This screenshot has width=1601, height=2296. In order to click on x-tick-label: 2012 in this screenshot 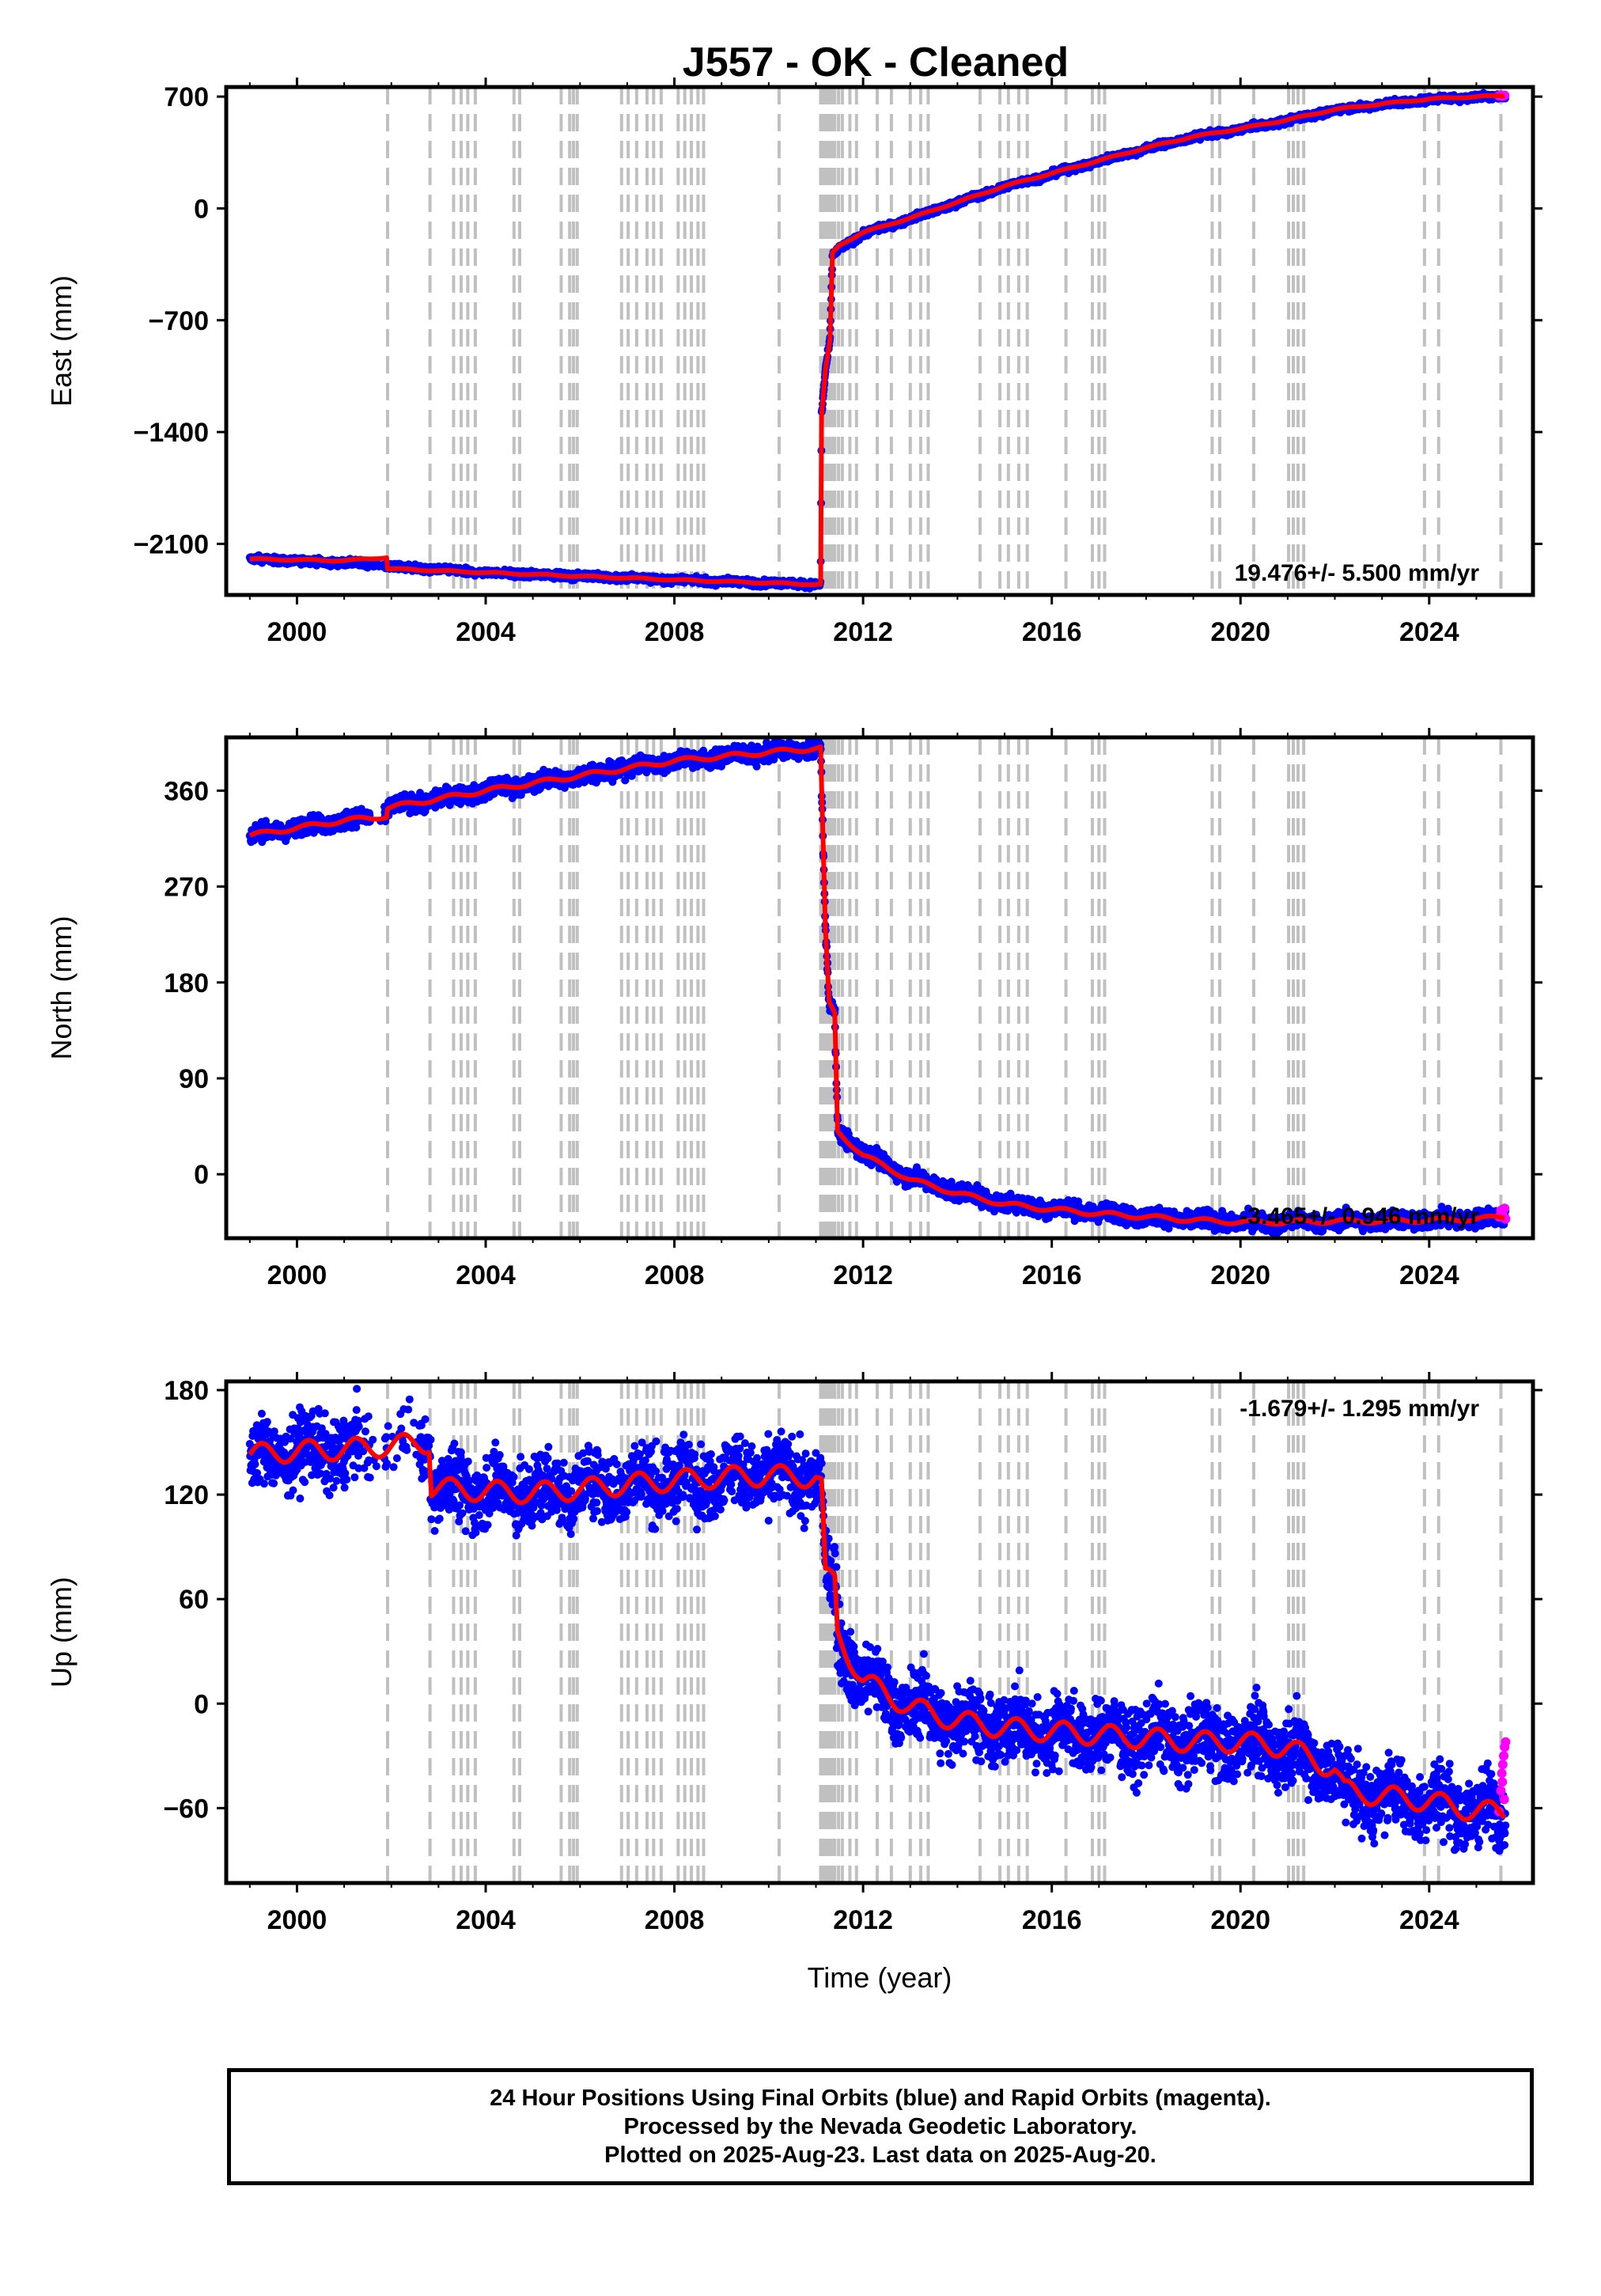, I will do `click(863, 632)`.